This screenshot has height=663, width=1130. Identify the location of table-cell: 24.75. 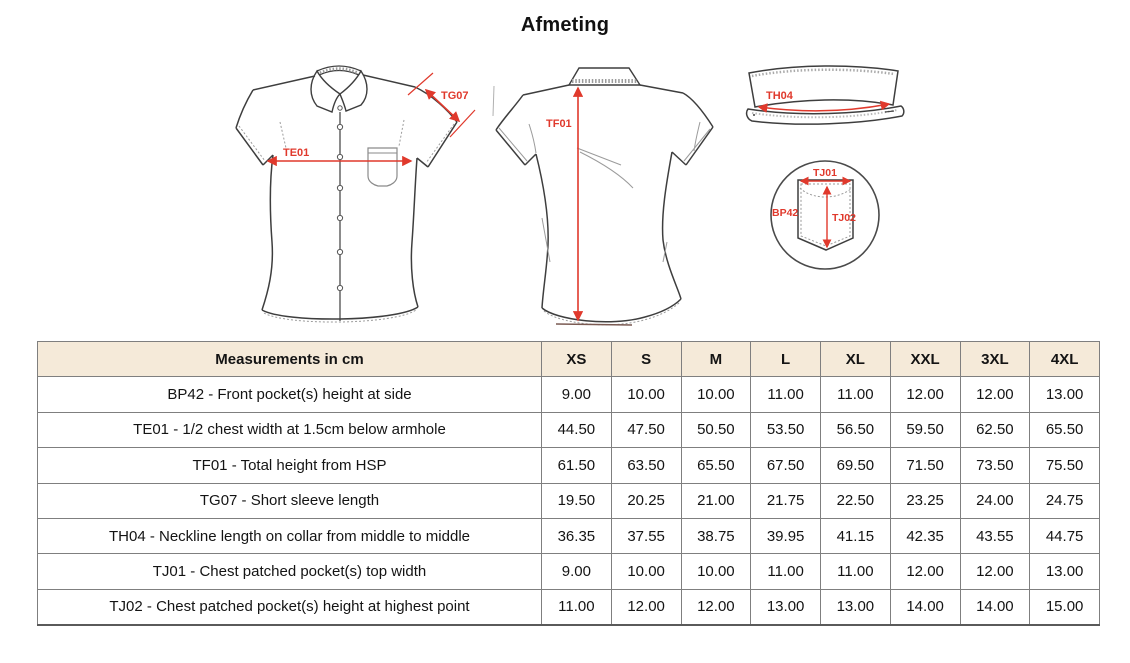
(1064, 500).